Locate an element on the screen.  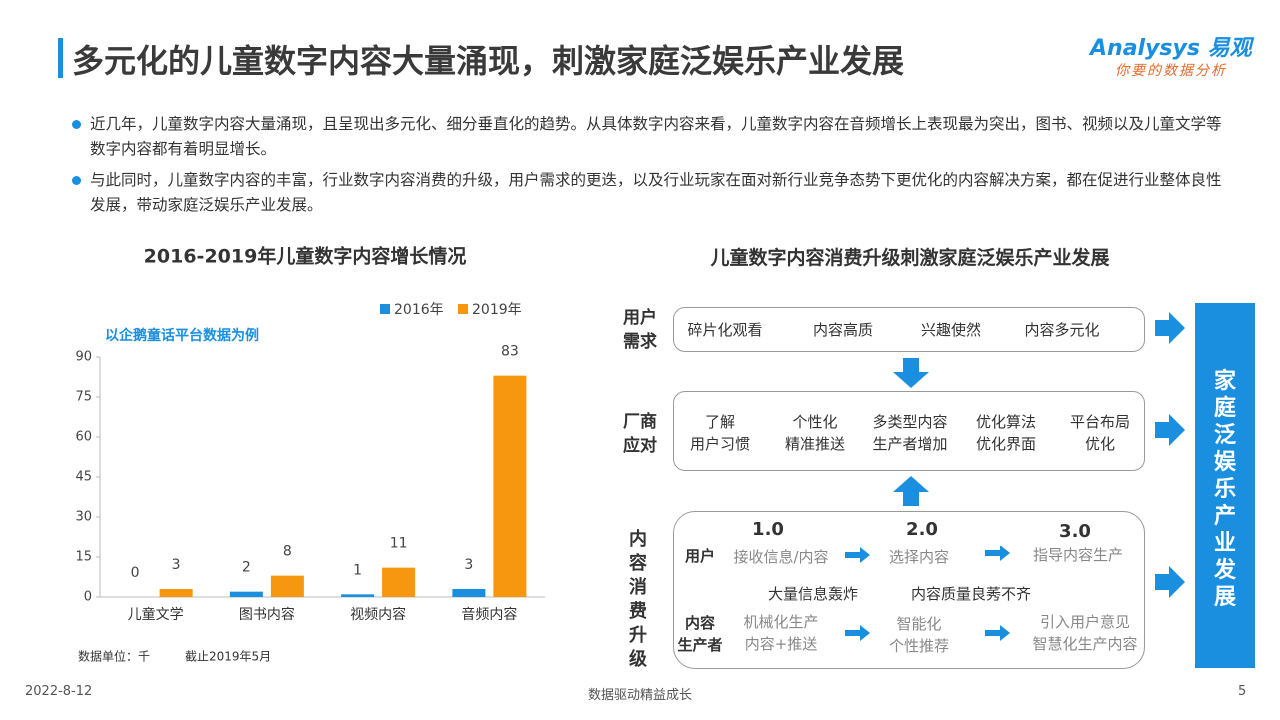
row-label: 厂商 应对 is located at coordinates (640, 434).